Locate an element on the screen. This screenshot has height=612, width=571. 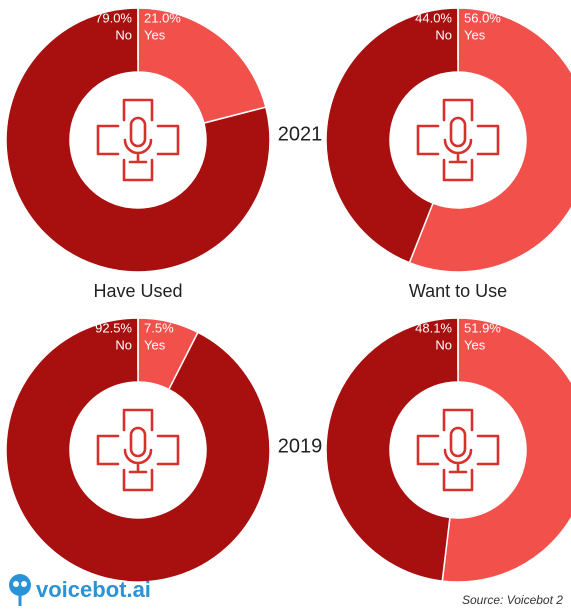
column-label: Want to Use is located at coordinates (458, 291).